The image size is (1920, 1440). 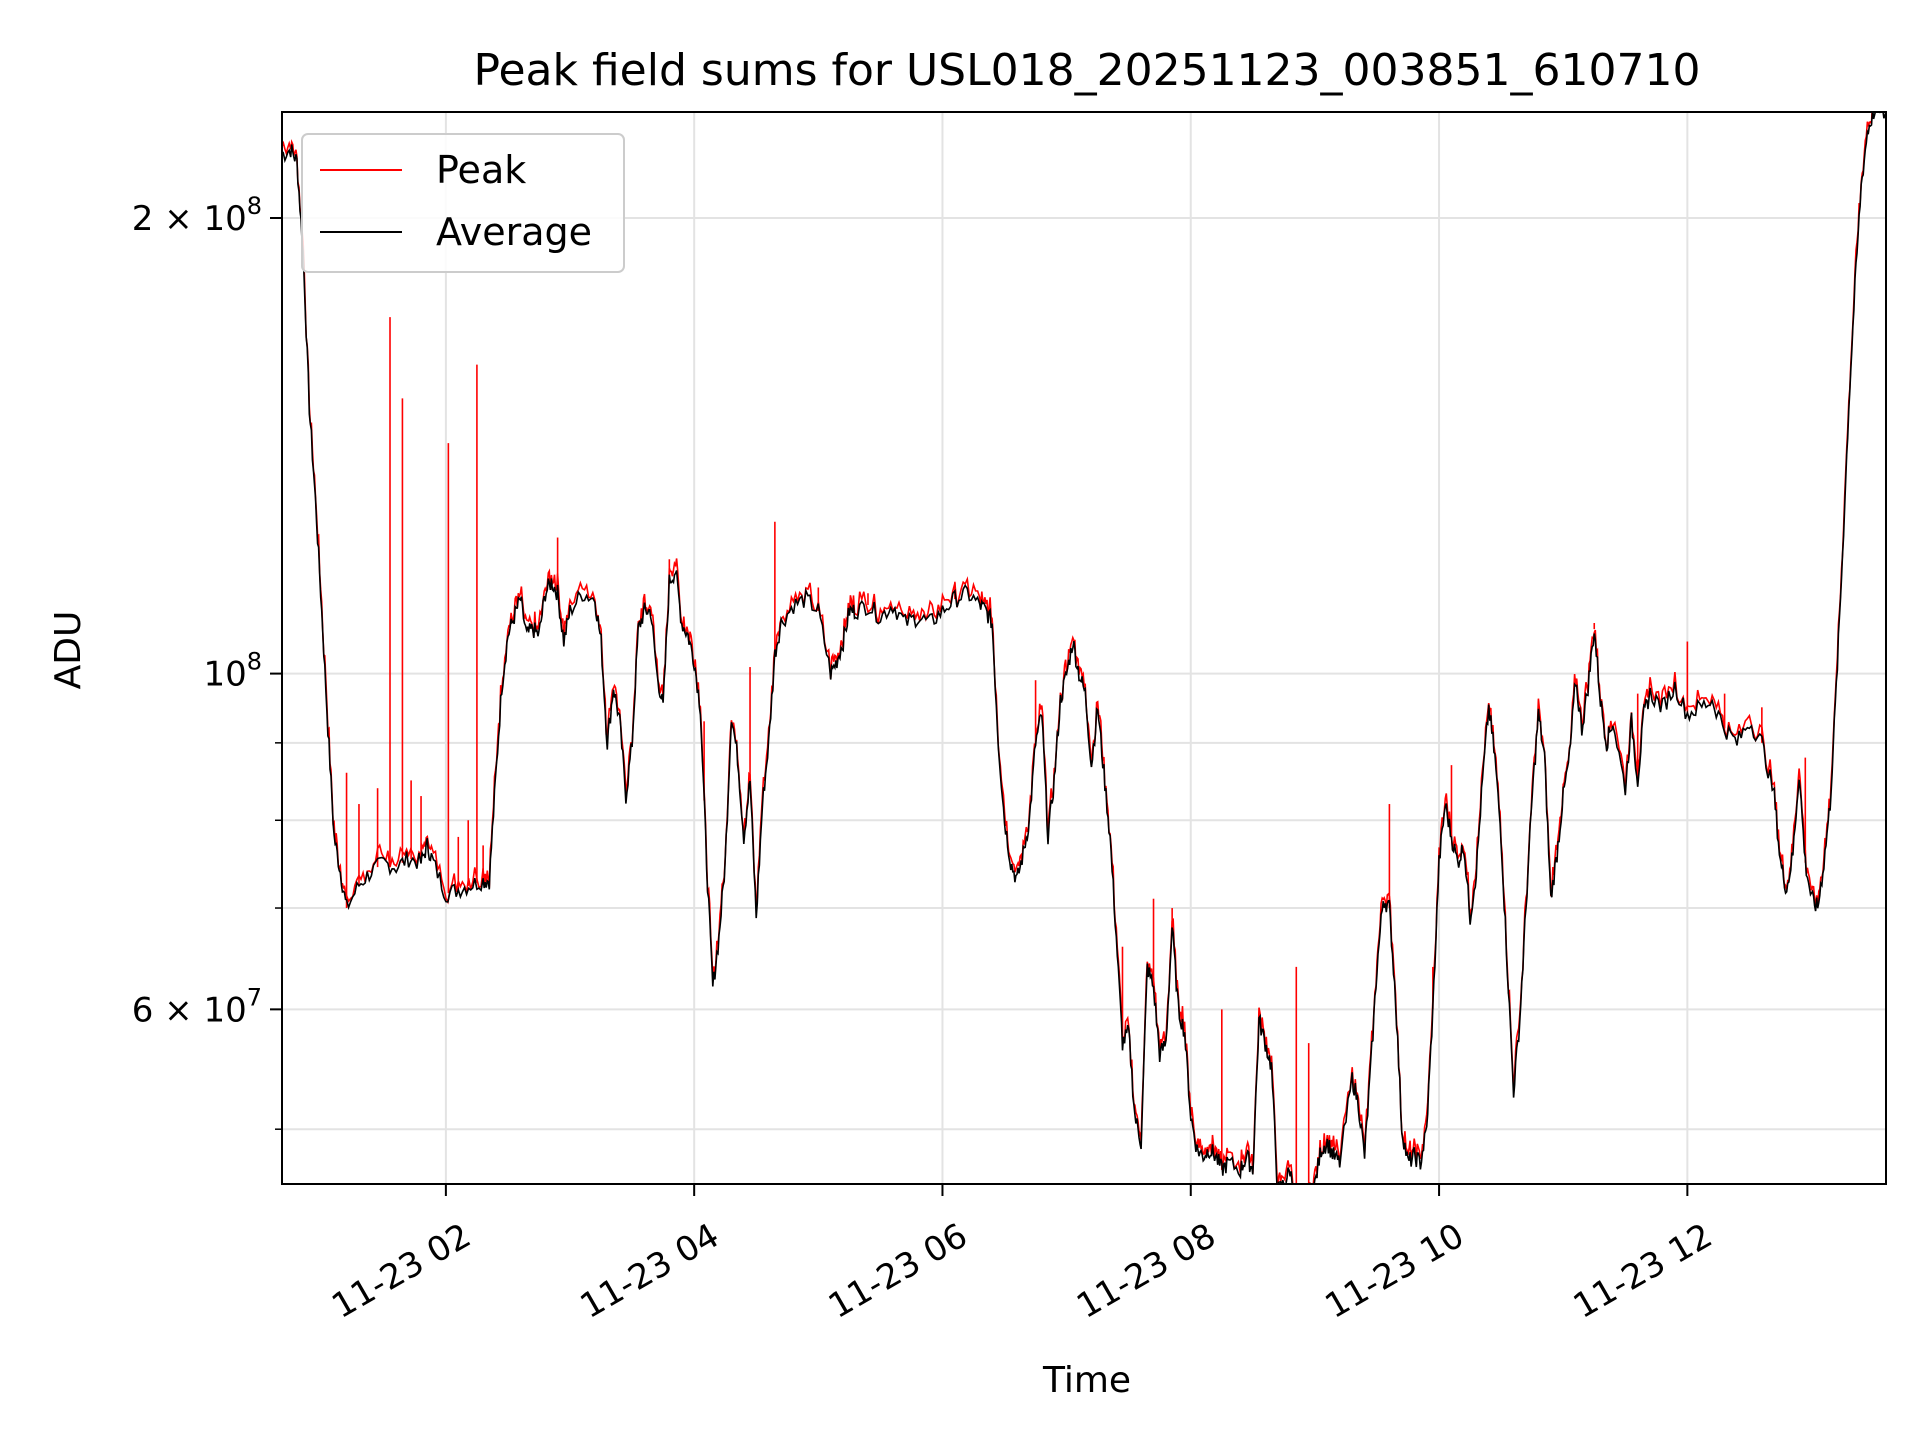 I want to click on x-tick-label: 11-23 04, so click(x=650, y=1271).